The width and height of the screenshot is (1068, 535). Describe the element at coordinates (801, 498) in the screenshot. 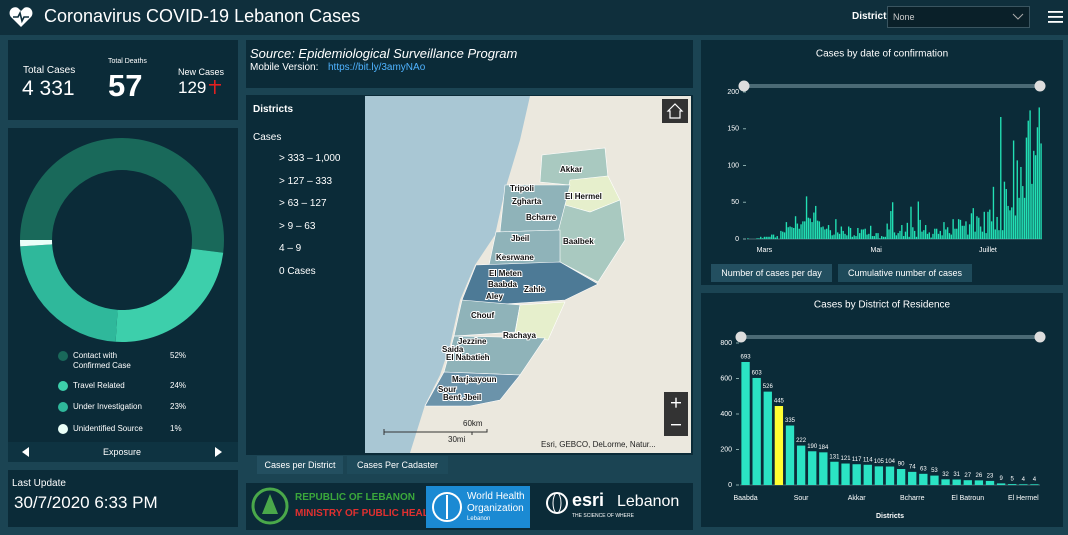

I see `x-tick-label: Sour` at that location.